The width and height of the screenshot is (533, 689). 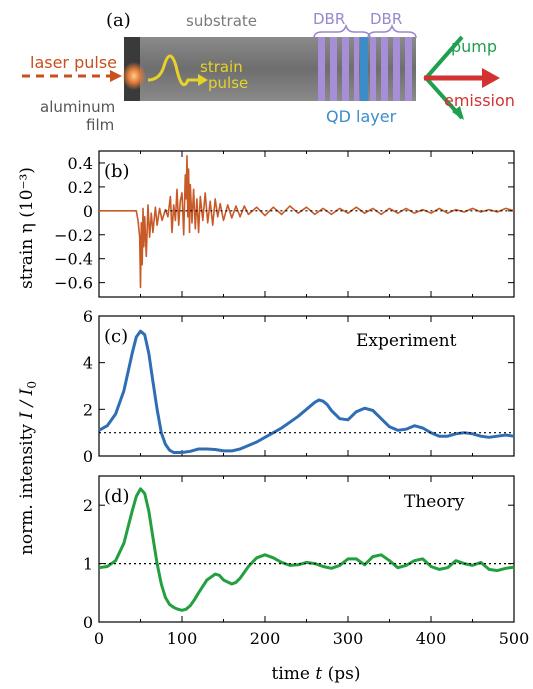 I want to click on y-tick-label: 0.4, so click(x=80, y=163).